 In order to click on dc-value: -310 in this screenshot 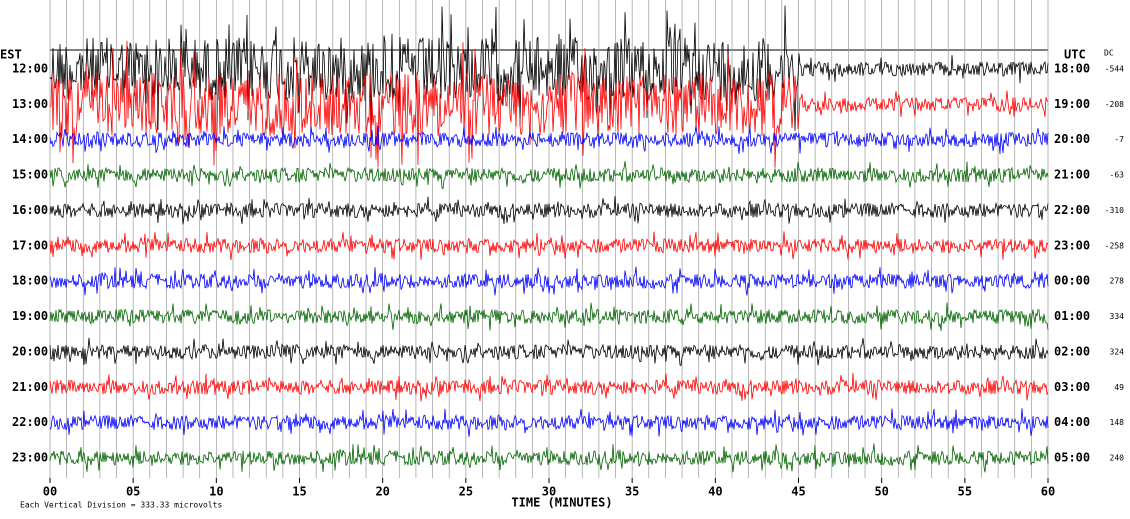, I will do `click(1114, 210)`.